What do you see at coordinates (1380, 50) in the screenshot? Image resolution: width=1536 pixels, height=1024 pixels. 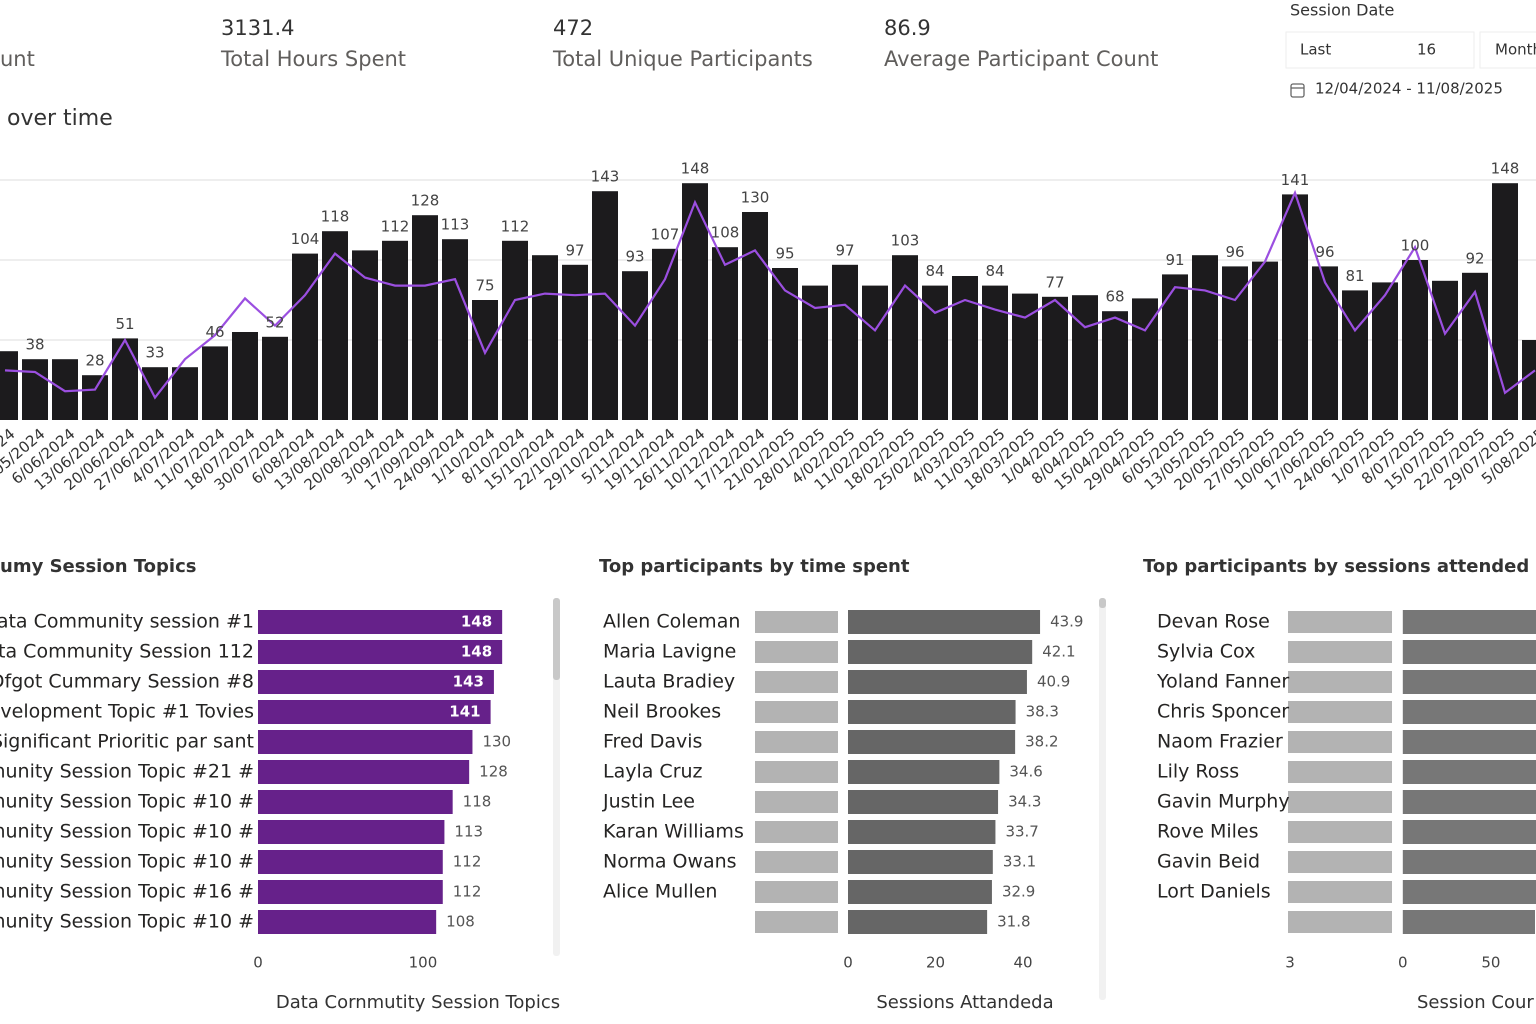 I see `slicer-box` at bounding box center [1380, 50].